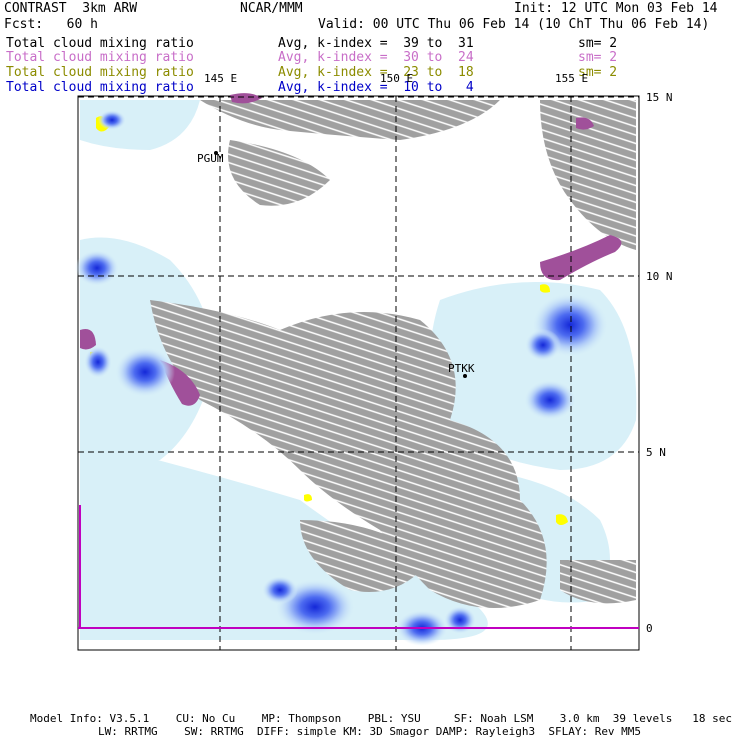  What do you see at coordinates (271, 8) in the screenshot?
I see `org-title: NCAR/MMM` at bounding box center [271, 8].